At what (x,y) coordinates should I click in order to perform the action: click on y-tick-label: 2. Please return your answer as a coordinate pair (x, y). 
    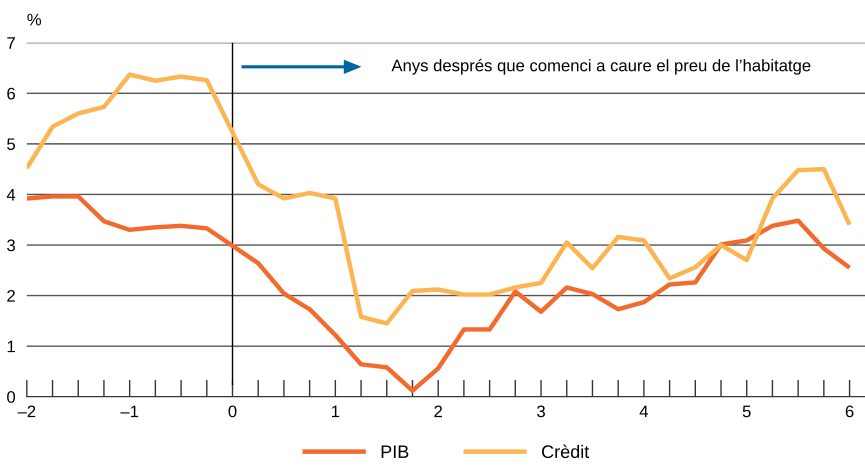
    Looking at the image, I should click on (11, 296).